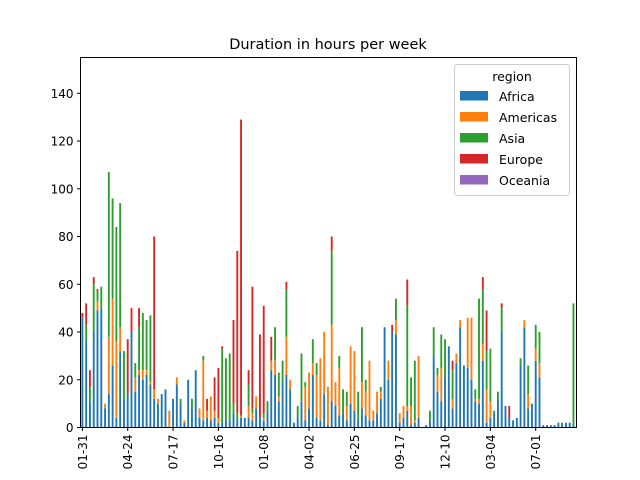 The width and height of the screenshot is (640, 480). What do you see at coordinates (174, 452) in the screenshot?
I see `x-tick-label: 07-17` at bounding box center [174, 452].